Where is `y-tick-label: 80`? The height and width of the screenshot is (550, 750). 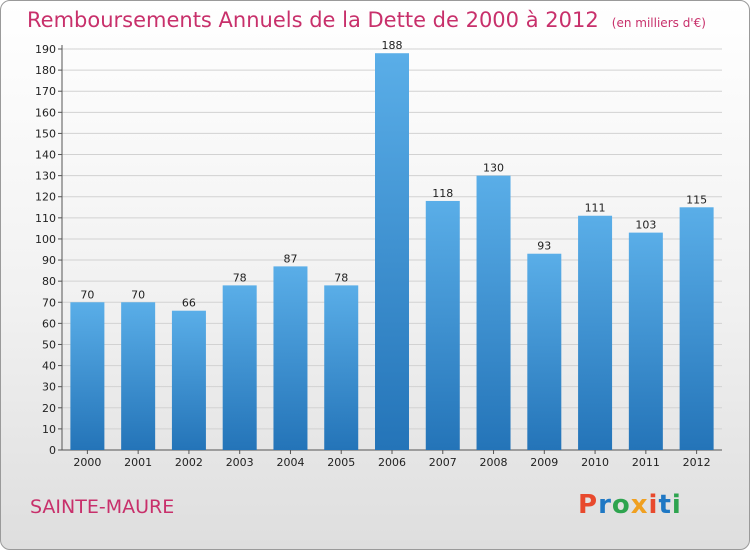
y-tick-label: 80 is located at coordinates (49, 281).